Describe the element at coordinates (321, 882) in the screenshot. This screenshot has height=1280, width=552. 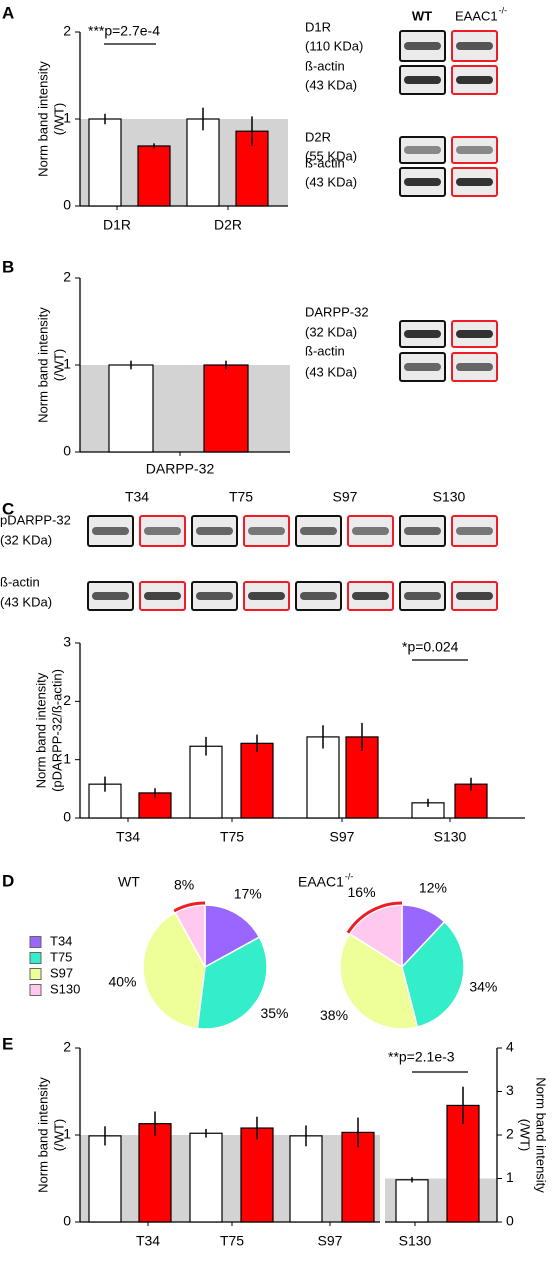
I see `pie-title: EAAC1` at that location.